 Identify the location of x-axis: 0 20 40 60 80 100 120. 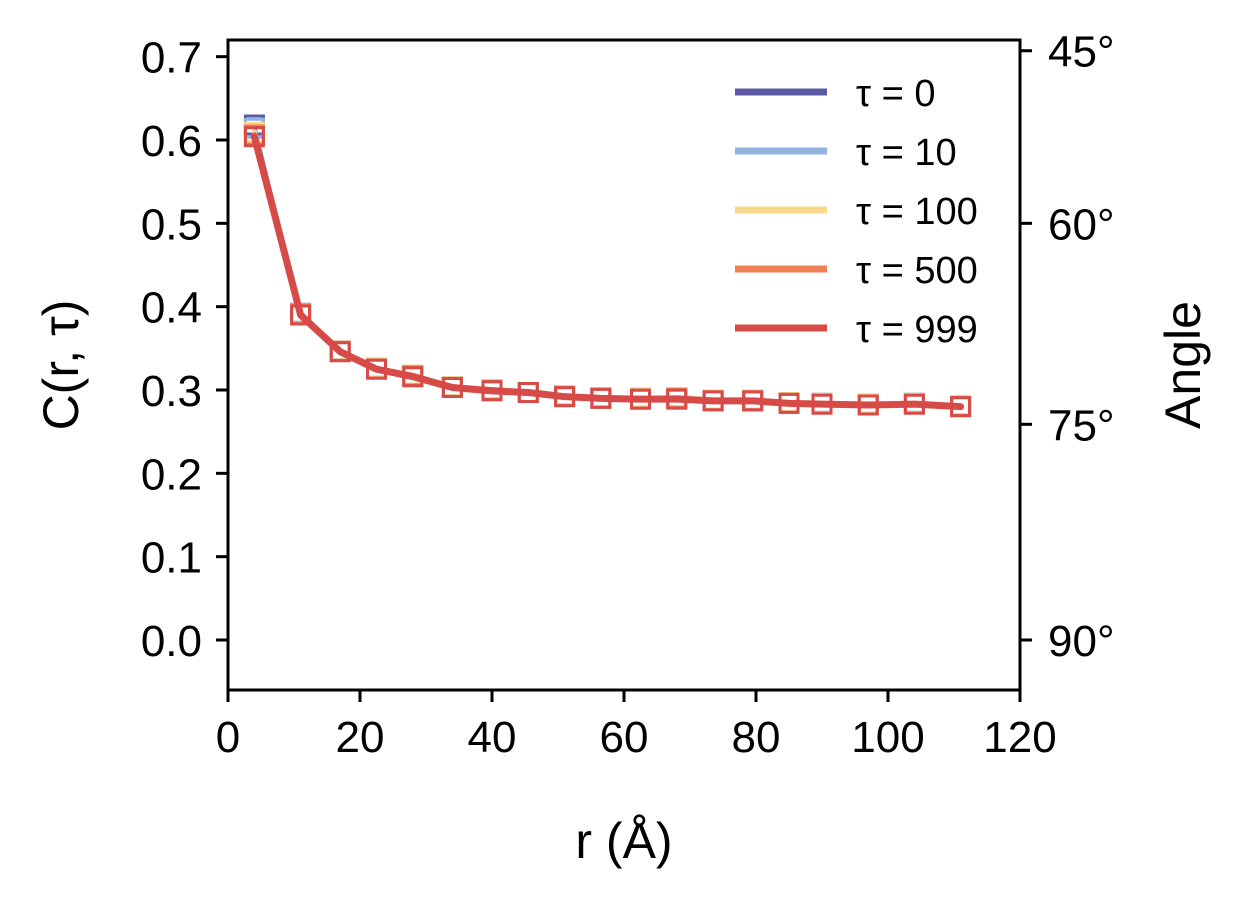
(636, 726).